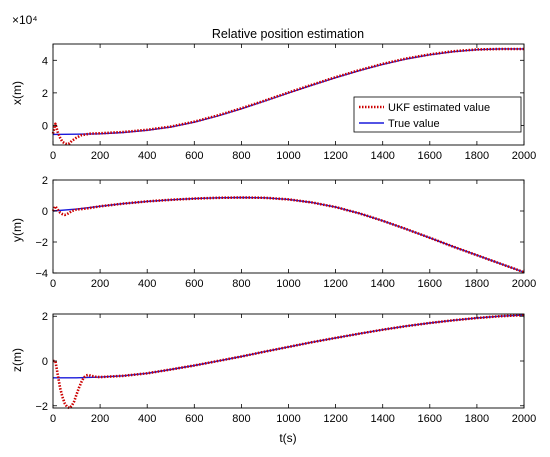 The height and width of the screenshot is (457, 550). What do you see at coordinates (414, 124) in the screenshot?
I see `legend-true-label: True value` at bounding box center [414, 124].